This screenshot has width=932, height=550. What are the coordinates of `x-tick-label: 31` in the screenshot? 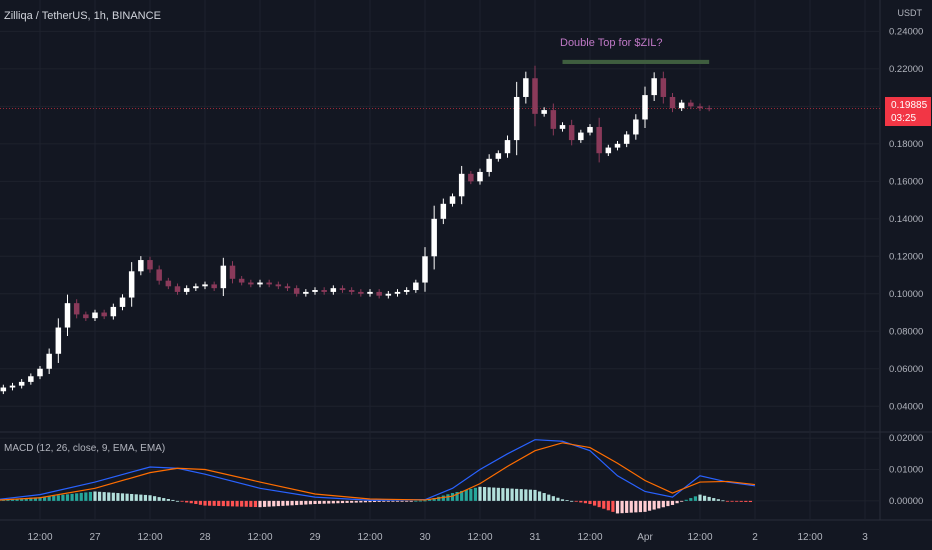 It's located at (535, 537).